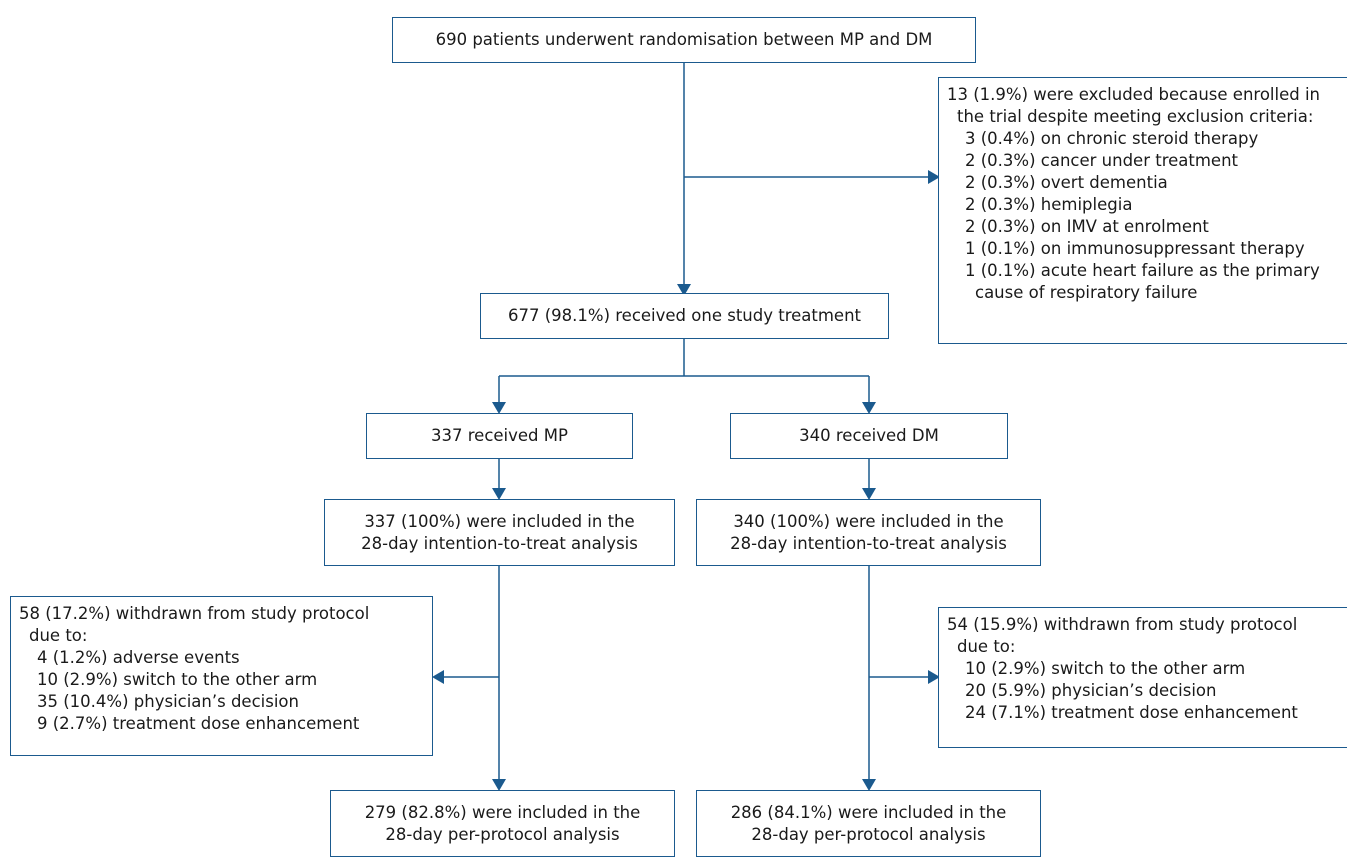 The height and width of the screenshot is (857, 1347). I want to click on received-mp-text: 337 received MP, so click(499, 435).